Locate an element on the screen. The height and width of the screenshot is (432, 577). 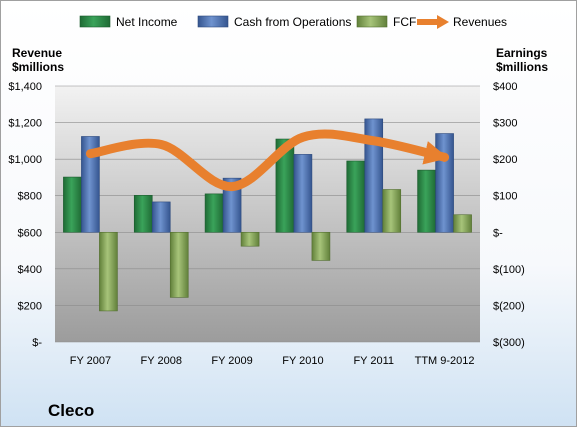
x-tick-label: FY 2009 is located at coordinates (231, 361).